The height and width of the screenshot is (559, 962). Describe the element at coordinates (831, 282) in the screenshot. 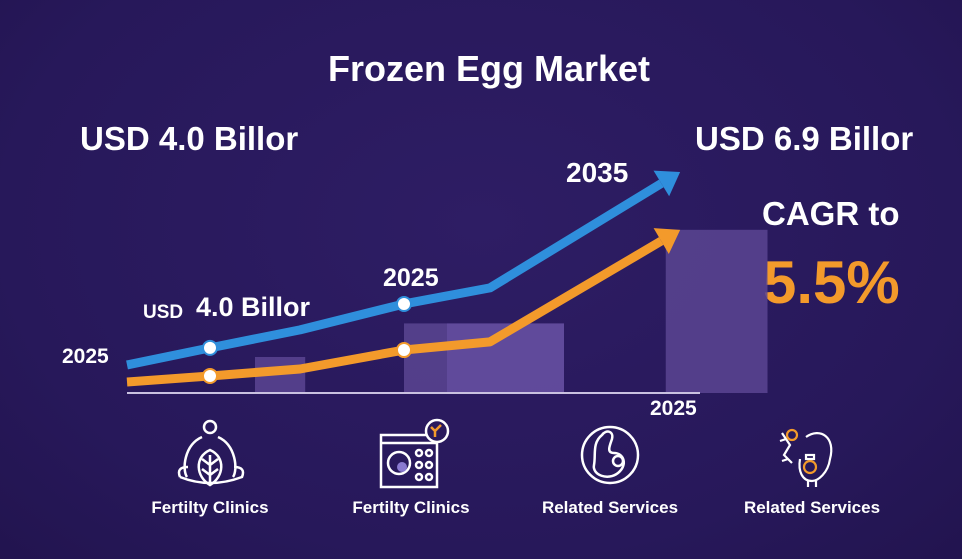

I see `cagr-value: 5.5%` at that location.